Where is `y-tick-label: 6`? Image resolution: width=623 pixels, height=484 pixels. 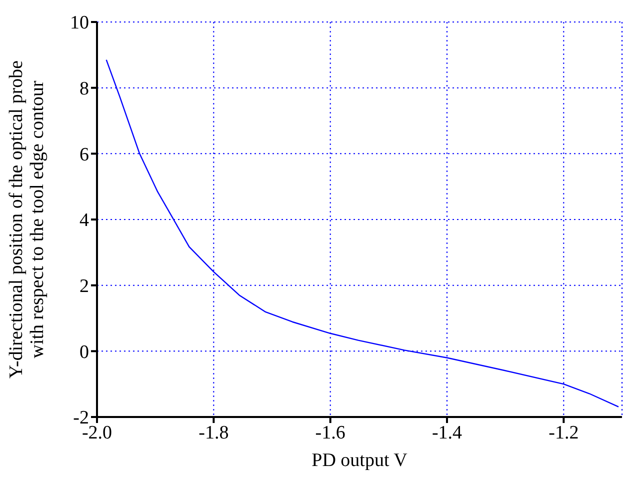 y-tick-label: 6 is located at coordinates (84, 155).